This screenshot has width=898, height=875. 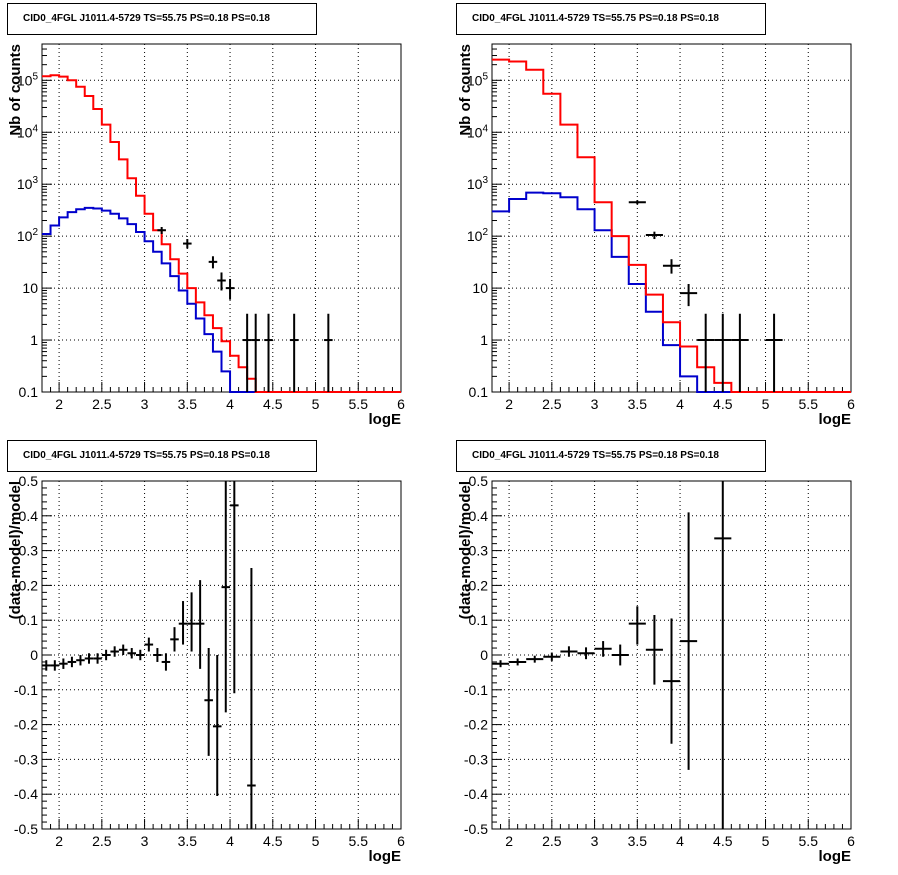 What do you see at coordinates (230, 404) in the screenshot?
I see `panel-1-x-tick-label: 4` at bounding box center [230, 404].